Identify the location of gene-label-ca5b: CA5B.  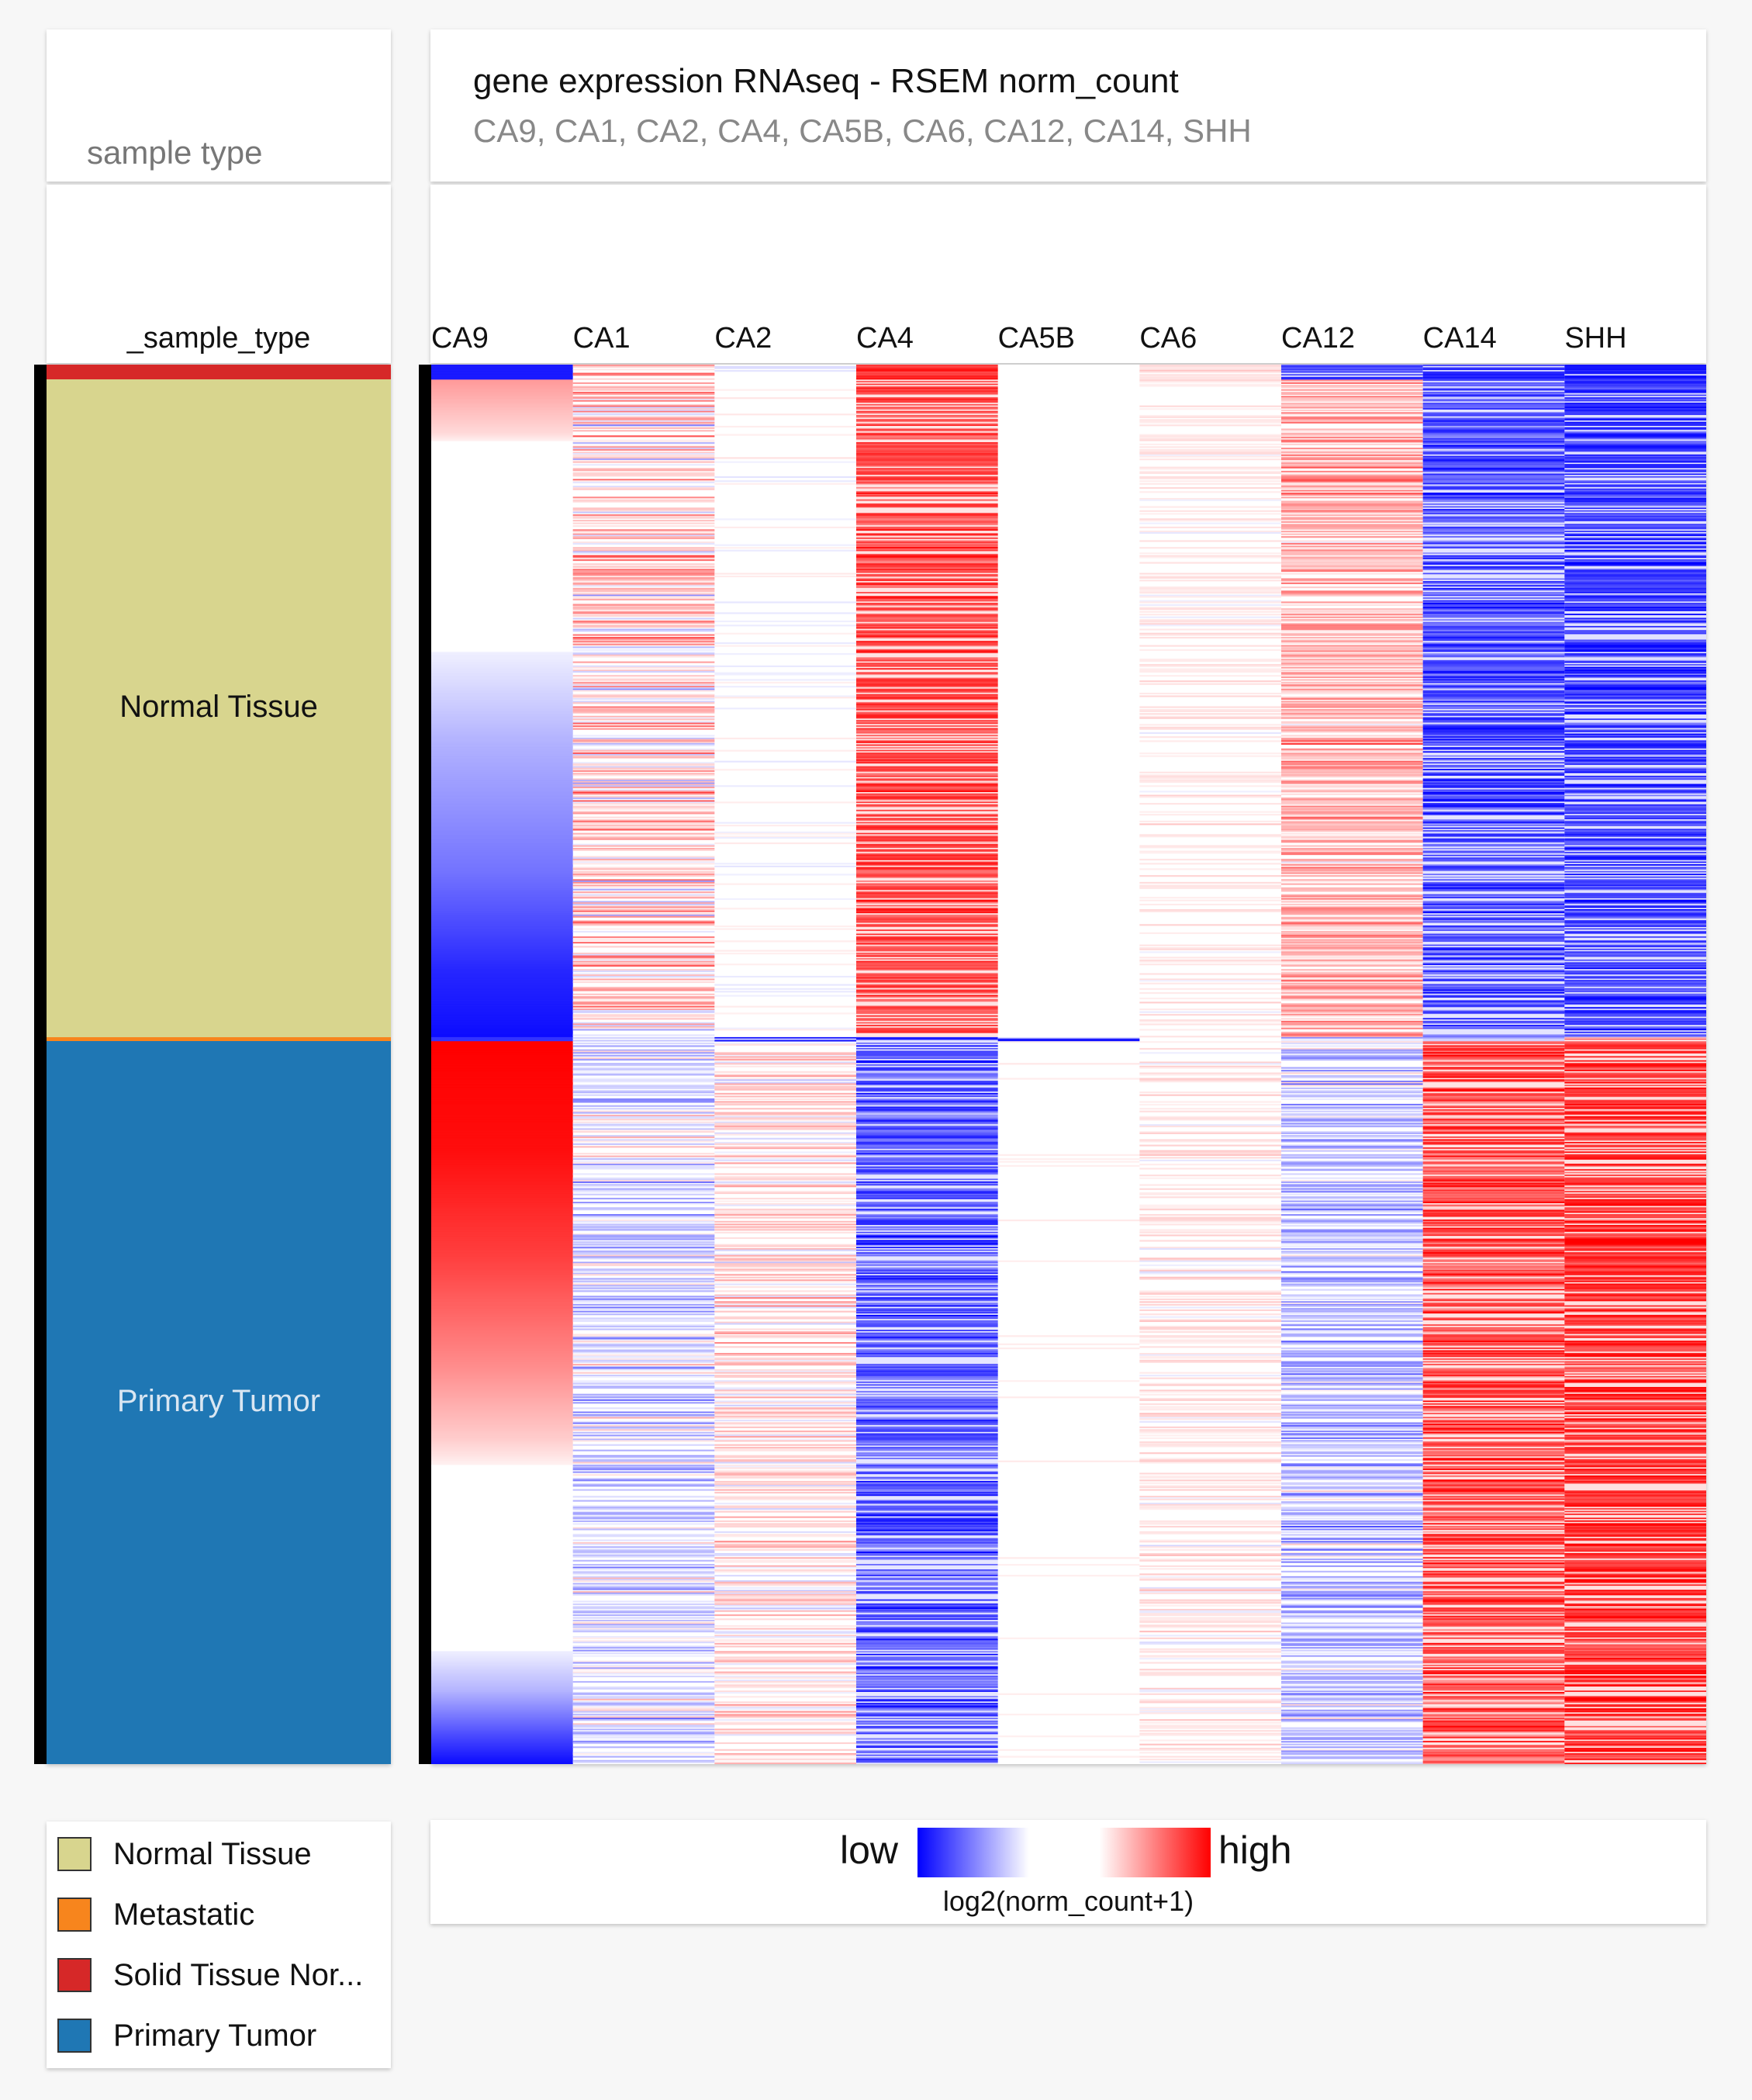
(1036, 338).